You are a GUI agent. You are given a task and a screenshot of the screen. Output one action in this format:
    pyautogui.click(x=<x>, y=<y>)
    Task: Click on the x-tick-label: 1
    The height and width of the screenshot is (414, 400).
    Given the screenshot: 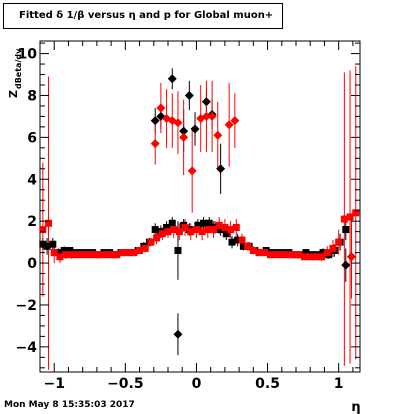 What is the action you would take?
    pyautogui.click(x=339, y=384)
    